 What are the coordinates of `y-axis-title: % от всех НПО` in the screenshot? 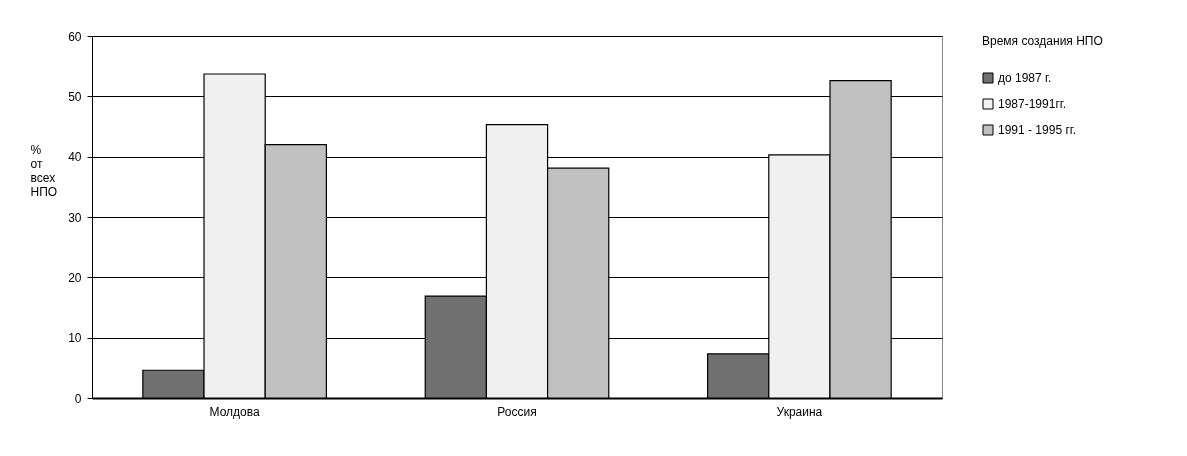 It's located at (44, 170).